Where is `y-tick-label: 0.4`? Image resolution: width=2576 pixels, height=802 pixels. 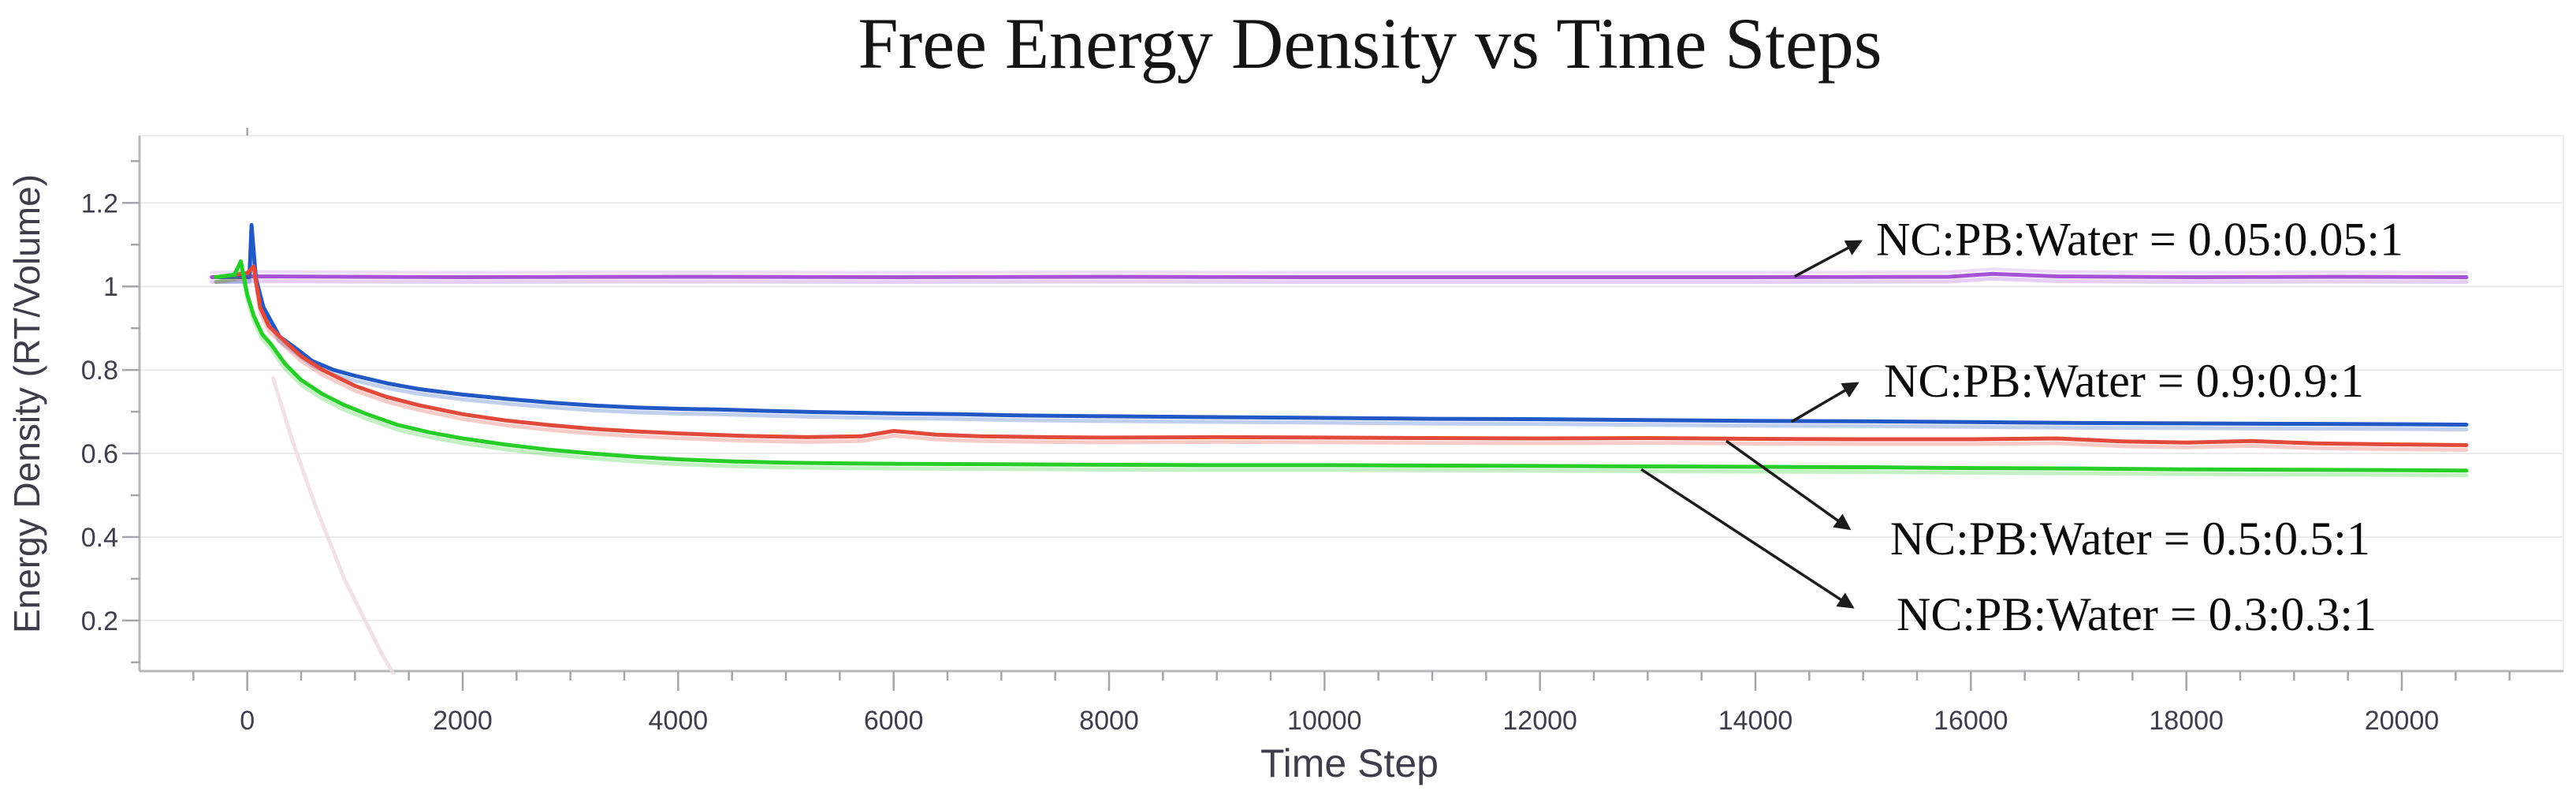 y-tick-label: 0.4 is located at coordinates (99, 538).